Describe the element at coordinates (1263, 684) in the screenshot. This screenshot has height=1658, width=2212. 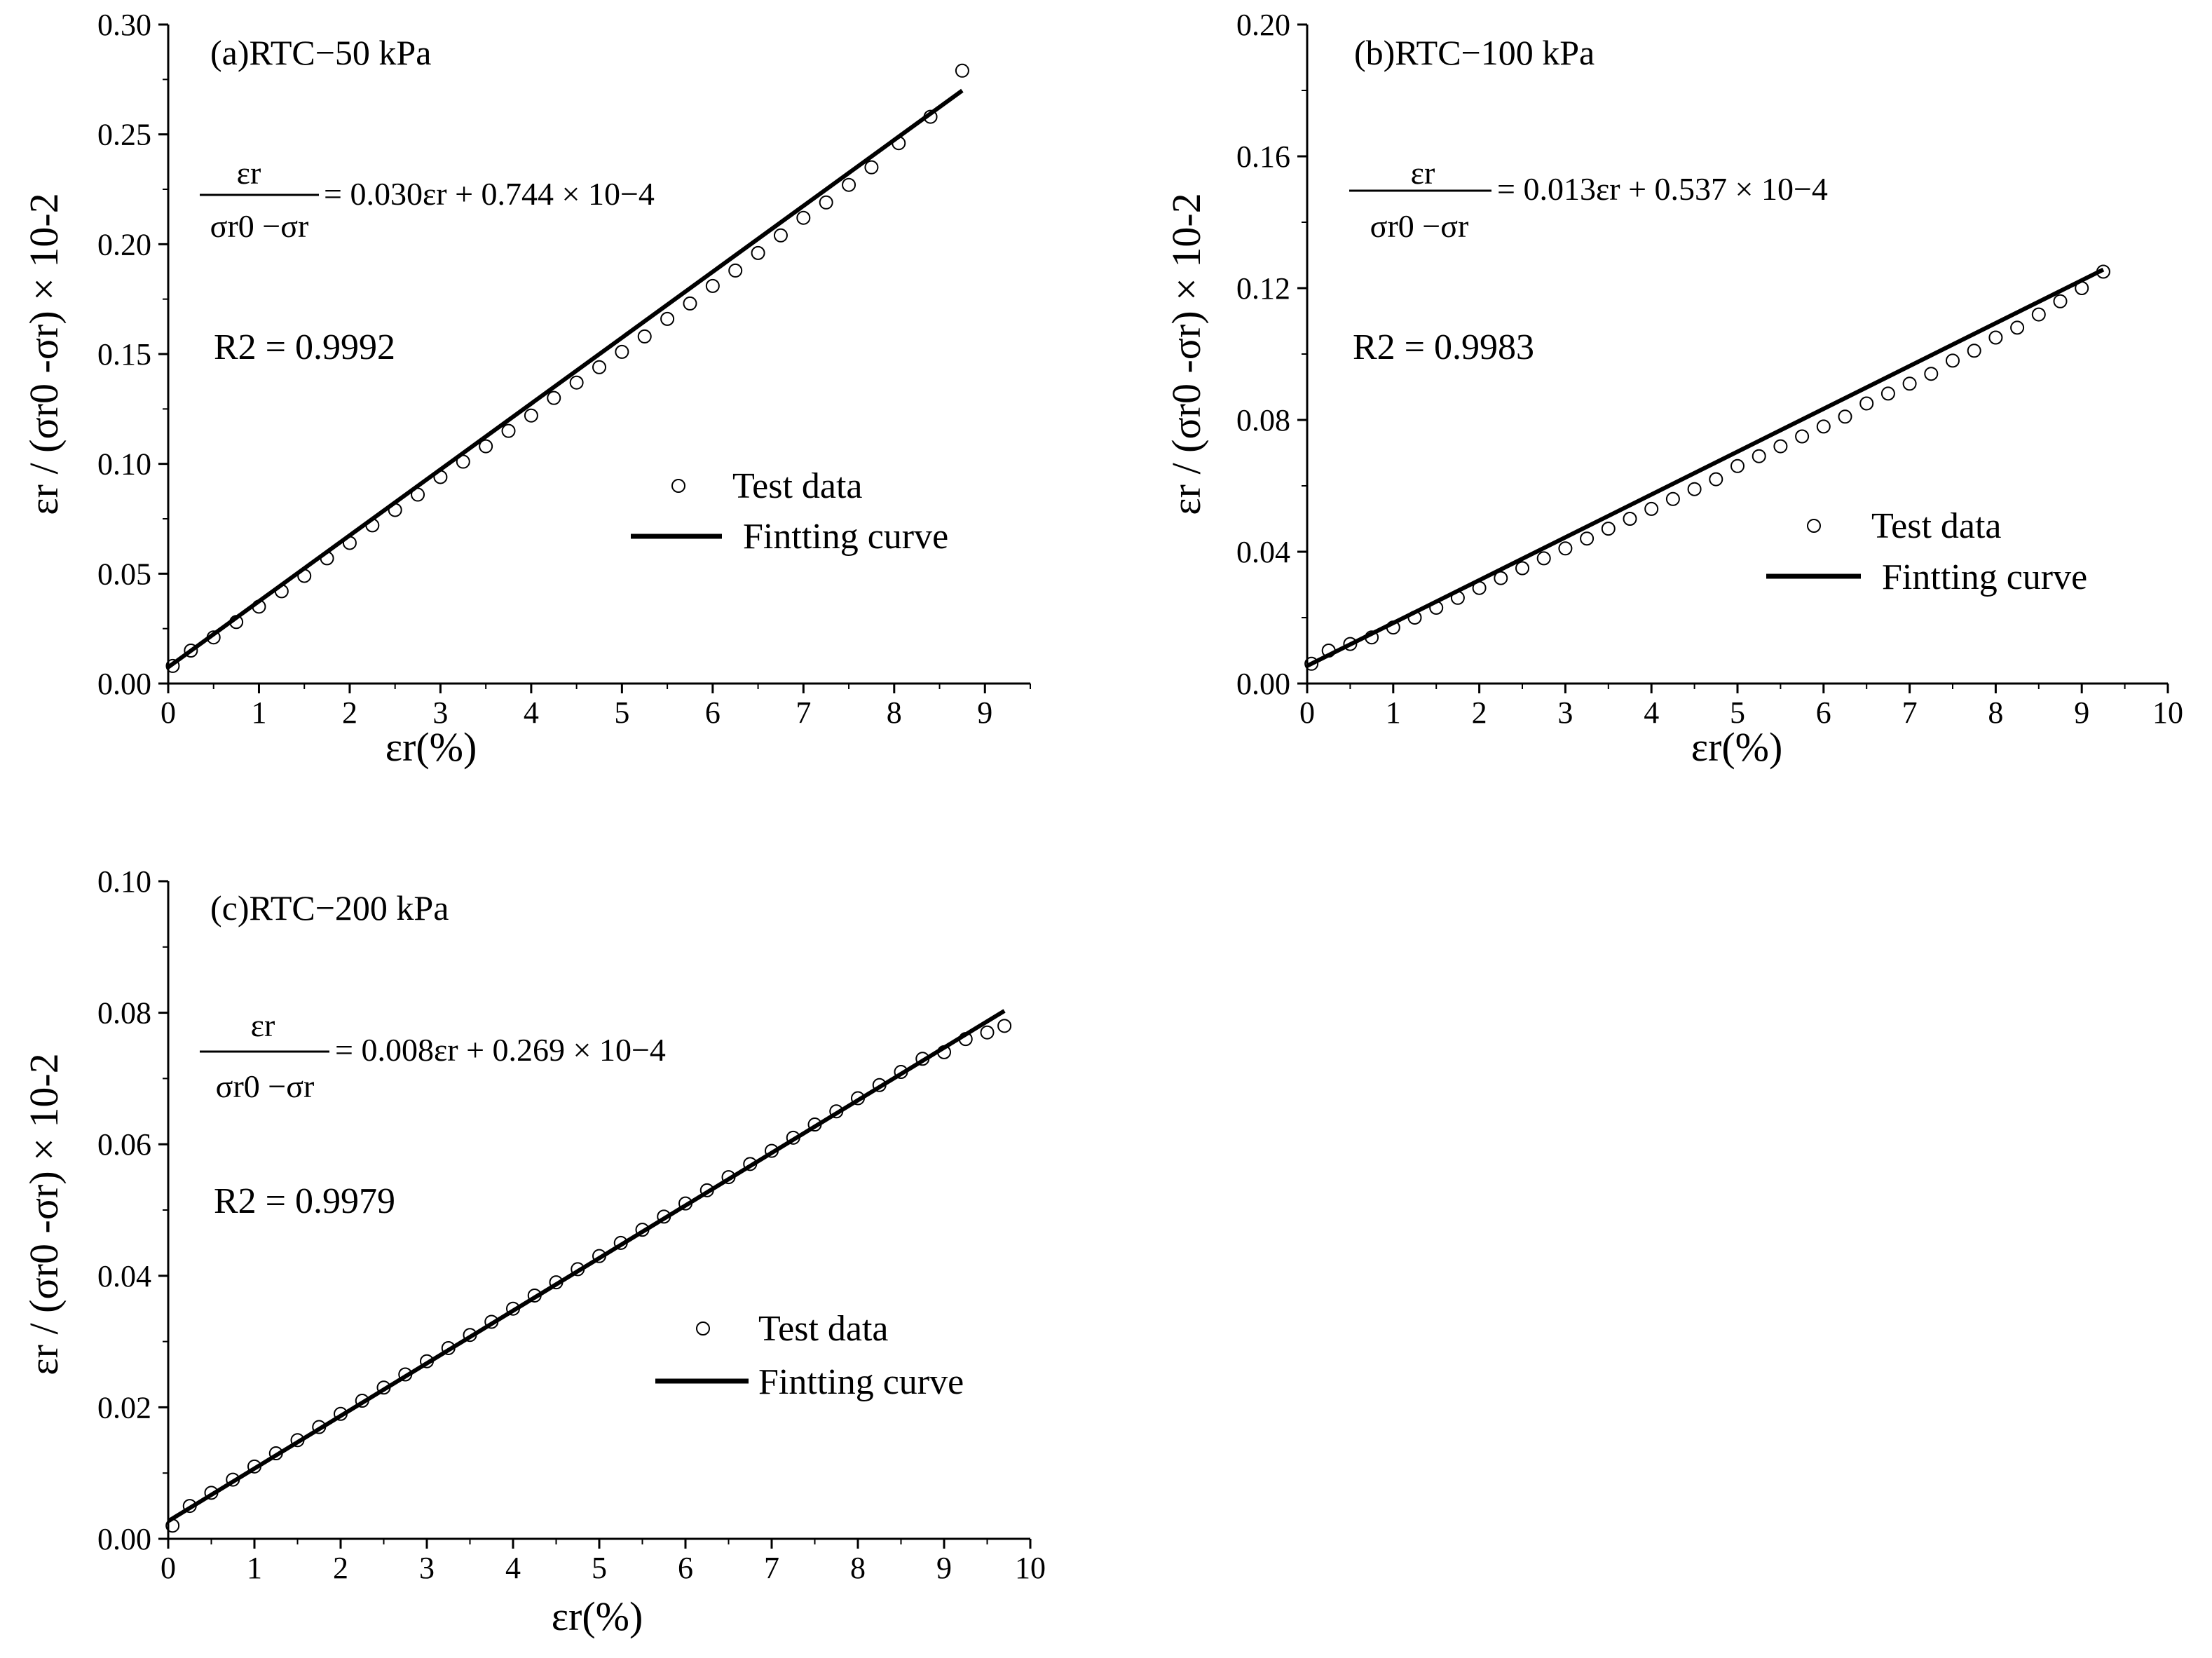
I see `y-tick-label: 0.00` at that location.